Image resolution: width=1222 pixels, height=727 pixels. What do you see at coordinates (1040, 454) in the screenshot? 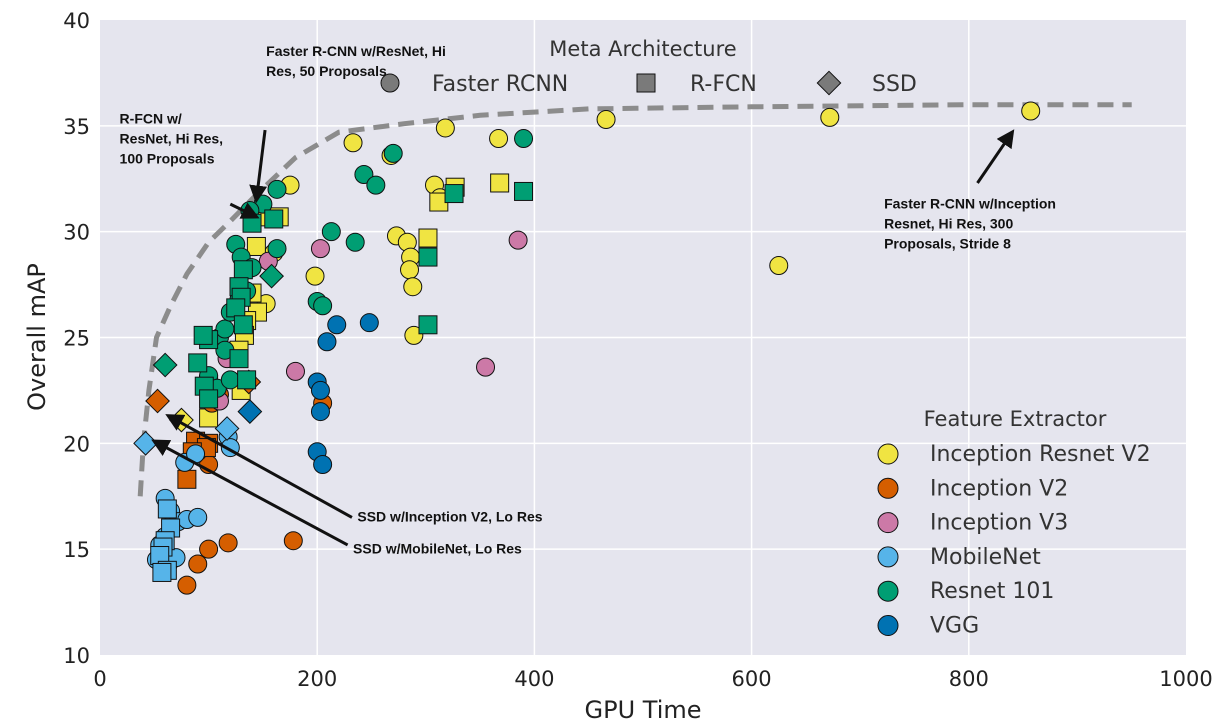
I see `feature-legend-label: Inception Resnet V2` at bounding box center [1040, 454].